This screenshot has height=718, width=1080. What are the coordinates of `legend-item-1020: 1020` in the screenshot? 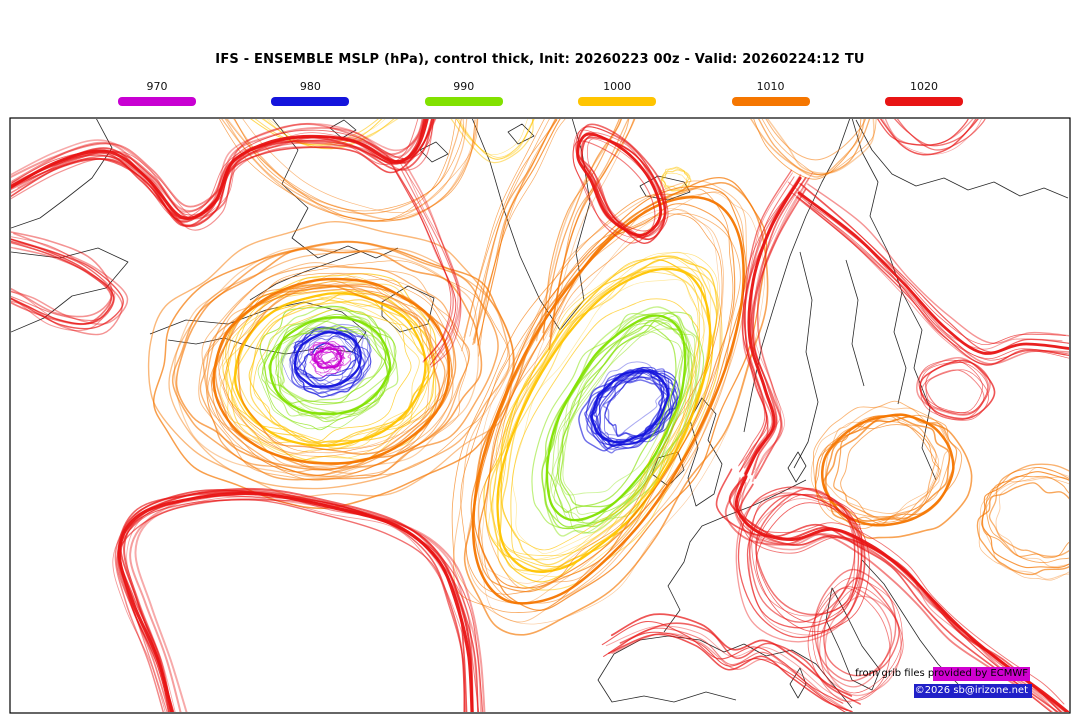 It's located at (923, 93).